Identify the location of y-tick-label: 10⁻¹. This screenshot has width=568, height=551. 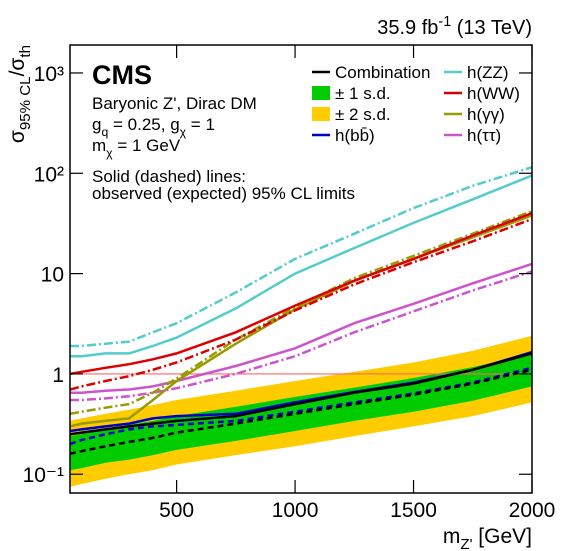
(43, 475).